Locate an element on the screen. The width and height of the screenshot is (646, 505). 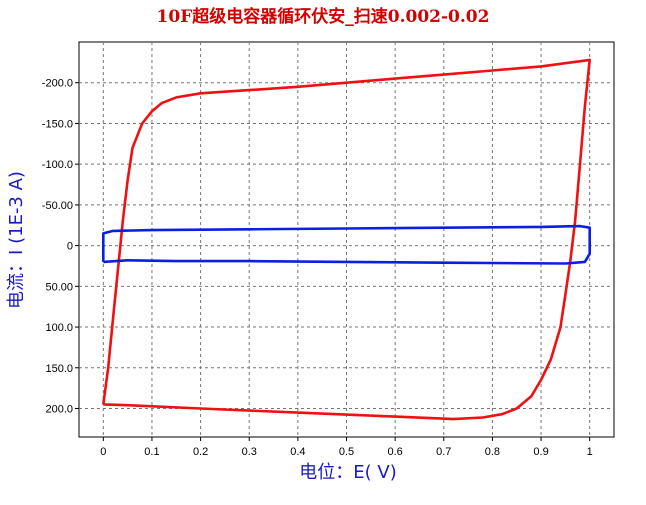
x-axis: 0 0.1 0.2 0.3 0.4 0.5 0.6 0.7 0.8 0.9 1 is located at coordinates (346, 447).